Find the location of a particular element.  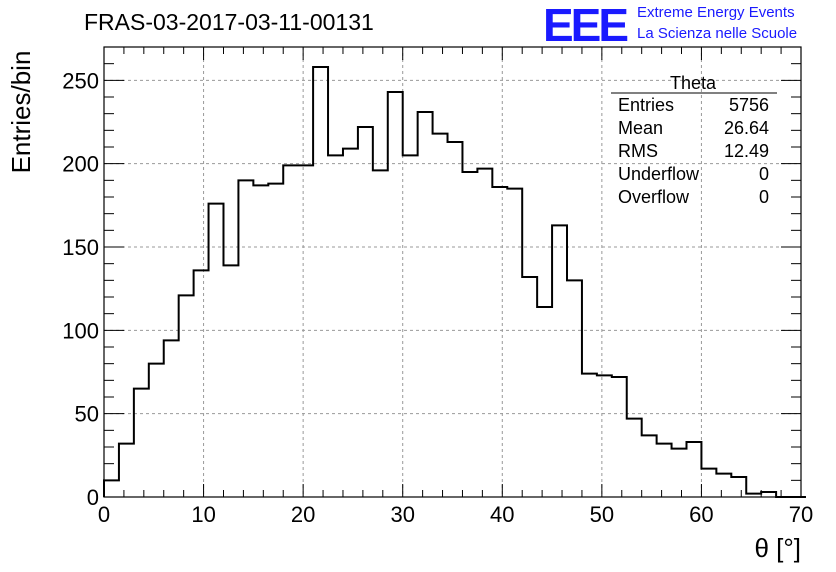

y-tick-label: 100 is located at coordinates (80, 330).